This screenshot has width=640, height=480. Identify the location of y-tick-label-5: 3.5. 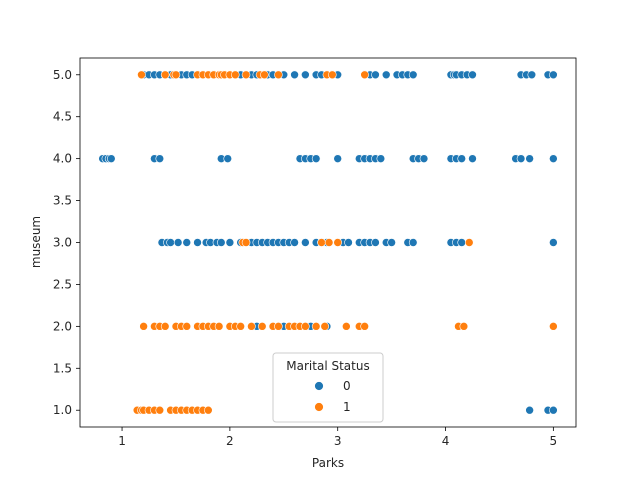
(62, 201).